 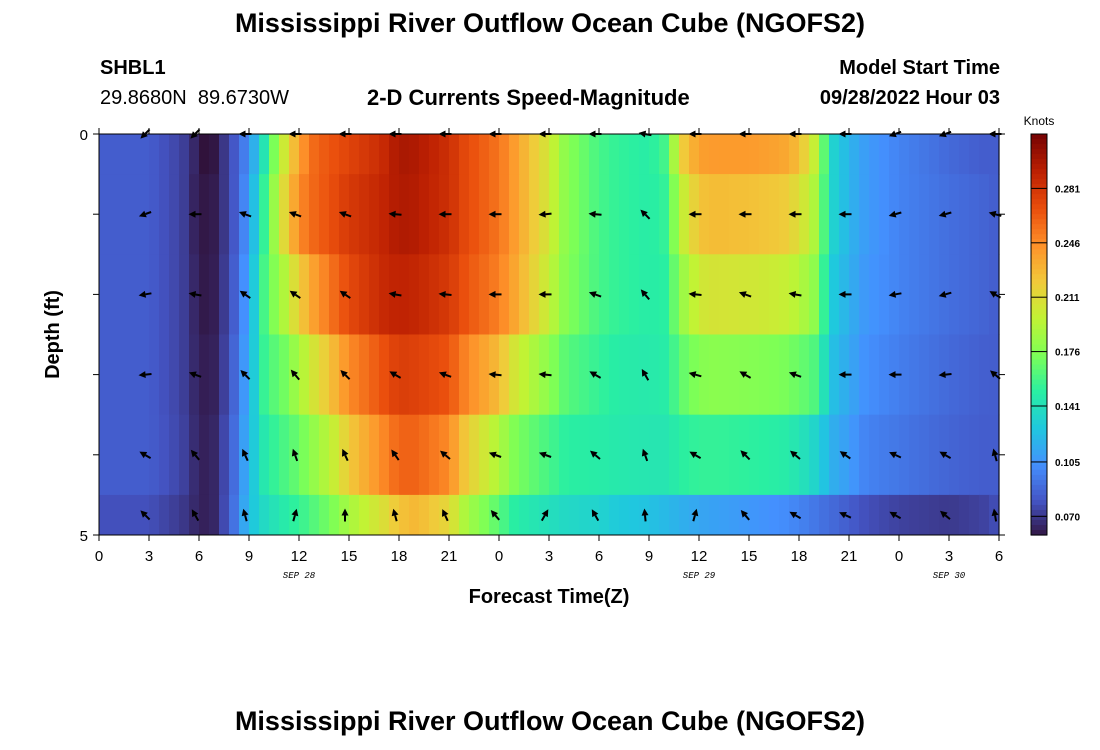 I want to click on x-tick-label: 21, so click(x=849, y=556).